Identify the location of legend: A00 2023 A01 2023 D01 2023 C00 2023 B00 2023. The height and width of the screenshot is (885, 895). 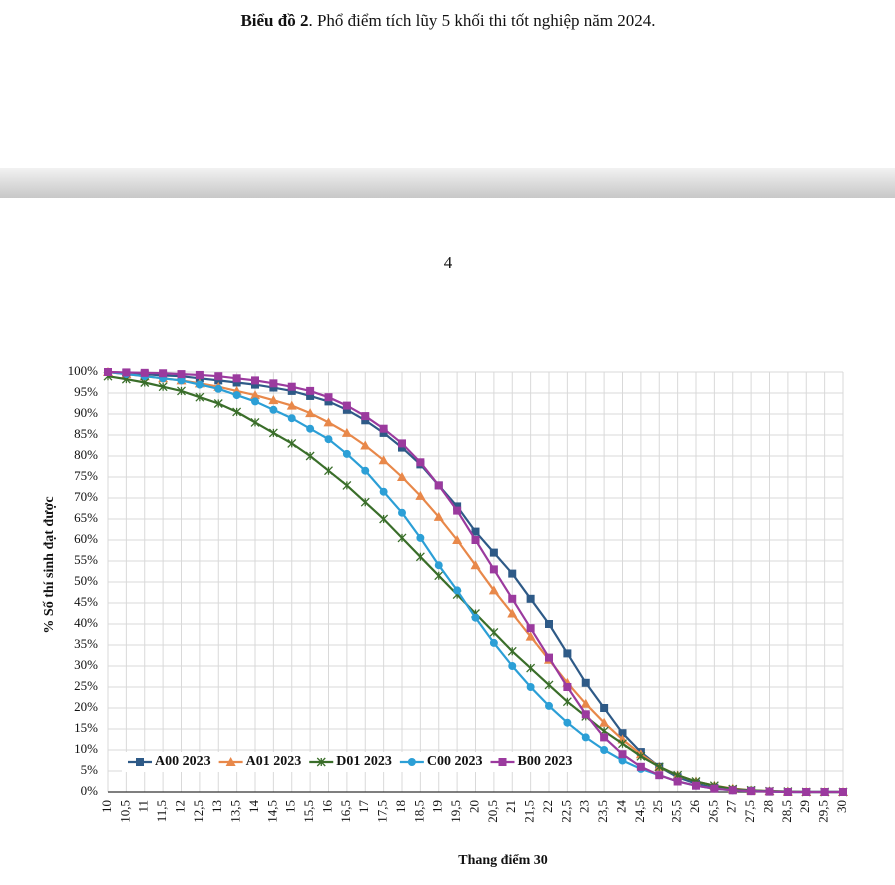
(351, 762).